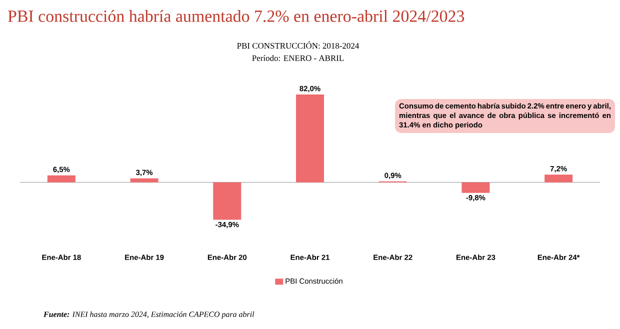  Describe the element at coordinates (236, 16) in the screenshot. I see `chart-title: PBI construcción habría aumentado 7.2% en enero-abril 2024/2023` at that location.